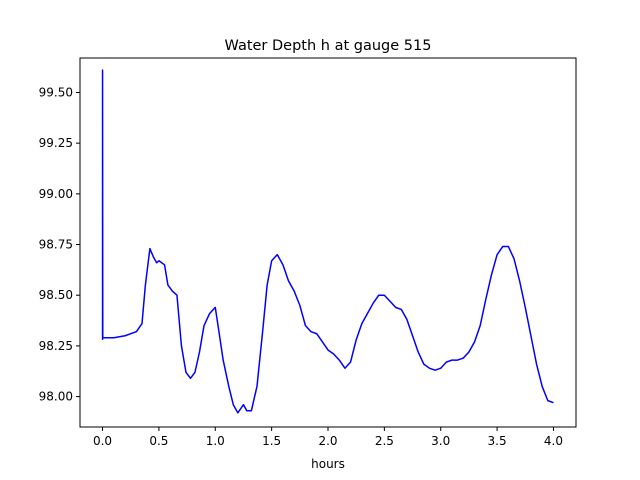 The height and width of the screenshot is (480, 640). What do you see at coordinates (440, 441) in the screenshot?
I see `x-tick-label: 3.0` at bounding box center [440, 441].